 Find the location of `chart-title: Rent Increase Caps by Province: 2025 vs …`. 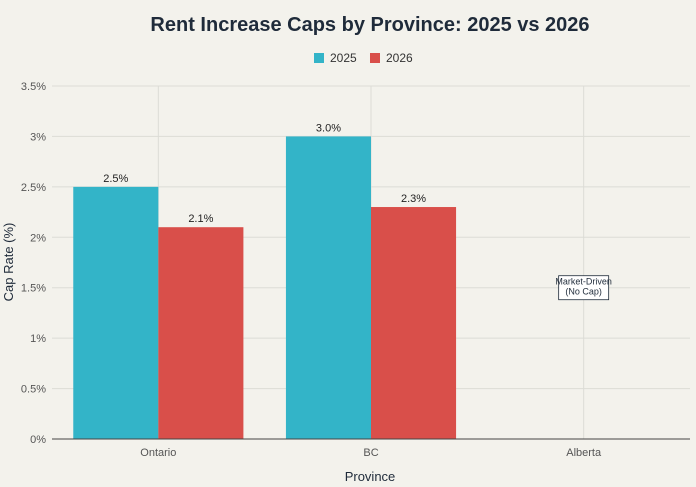

chart-title: Rent Increase Caps by Province: 2025 vs … is located at coordinates (369, 25).